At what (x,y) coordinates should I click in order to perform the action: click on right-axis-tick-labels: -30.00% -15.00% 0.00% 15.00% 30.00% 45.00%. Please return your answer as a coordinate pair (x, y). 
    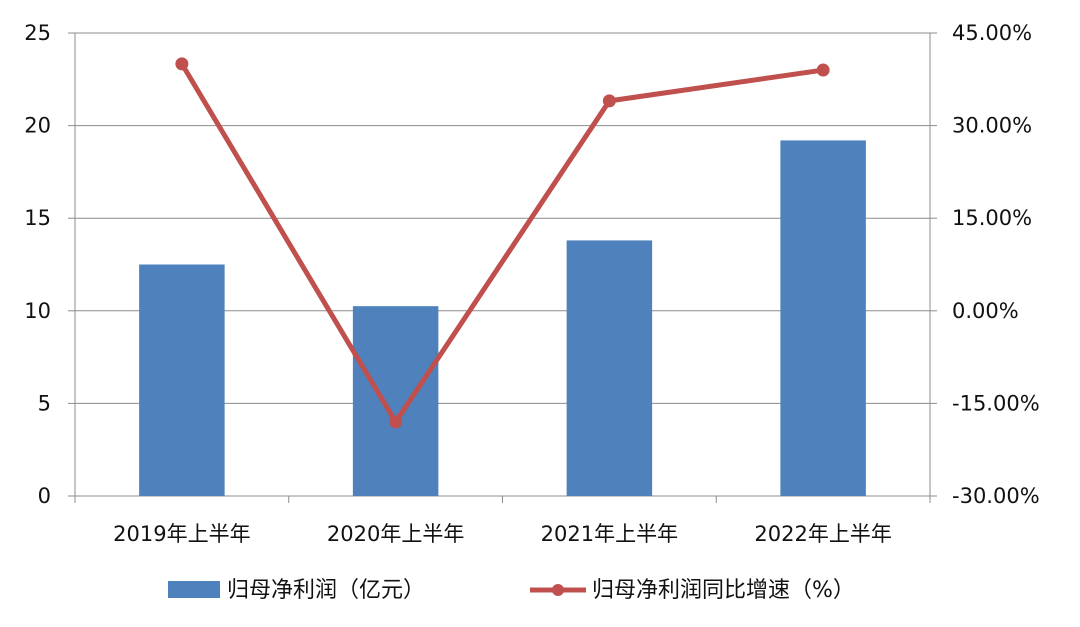
    Looking at the image, I should click on (996, 264).